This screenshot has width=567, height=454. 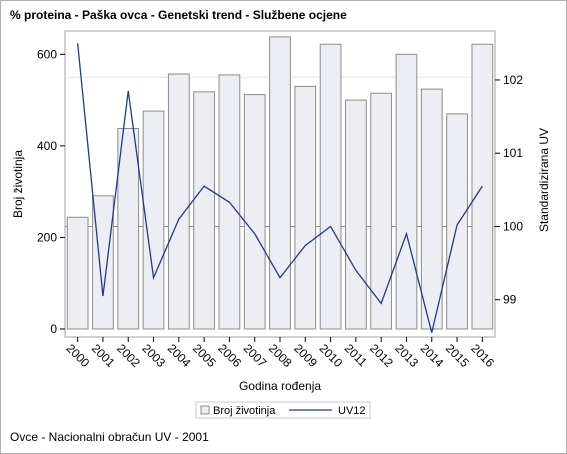 I want to click on legend-bar-swatch, so click(x=205, y=410).